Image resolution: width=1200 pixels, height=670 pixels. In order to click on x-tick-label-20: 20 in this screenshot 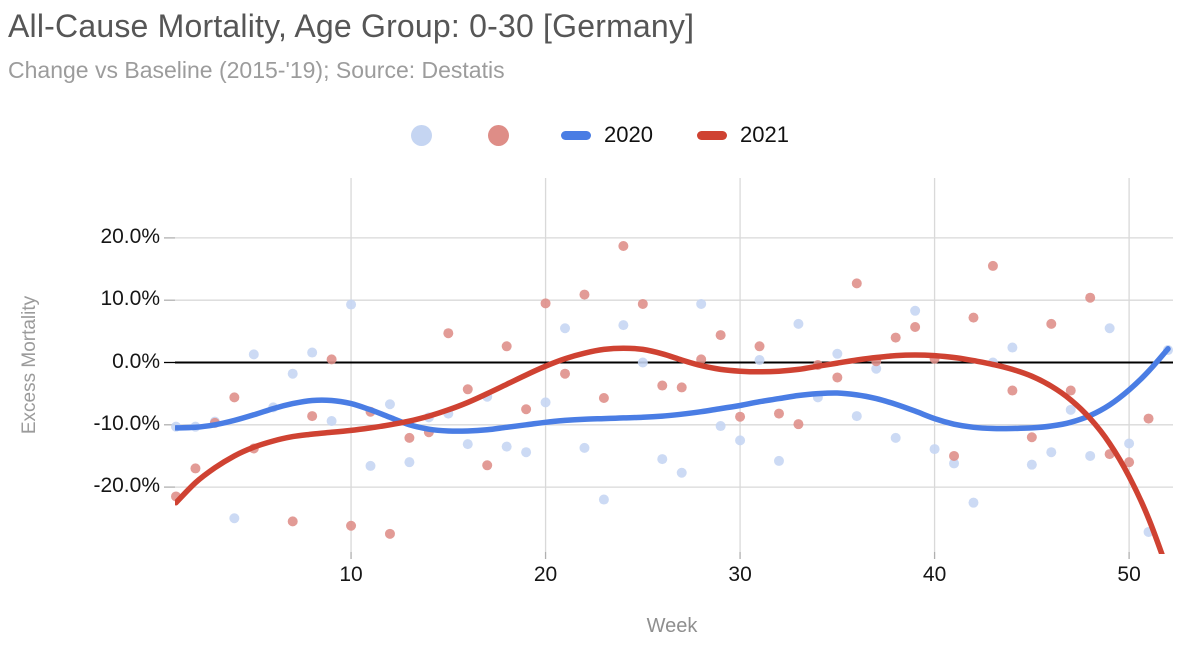, I will do `click(545, 574)`.